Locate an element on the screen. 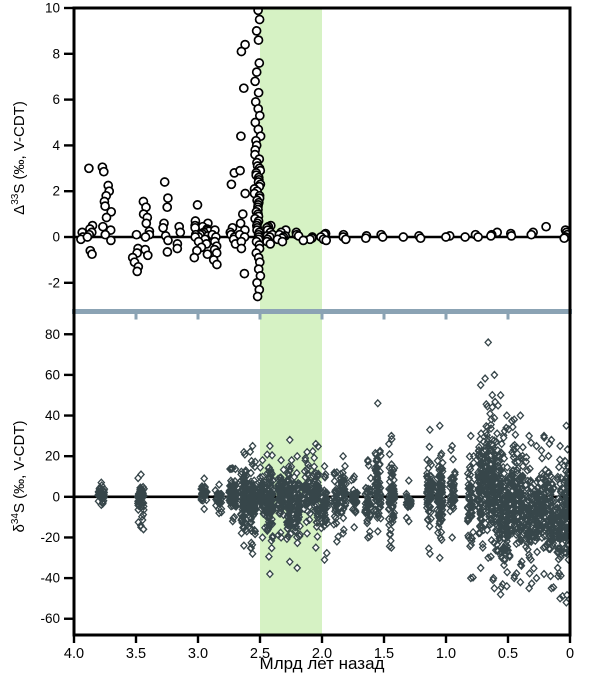  x-tick-label: 4.0 is located at coordinates (74, 654).